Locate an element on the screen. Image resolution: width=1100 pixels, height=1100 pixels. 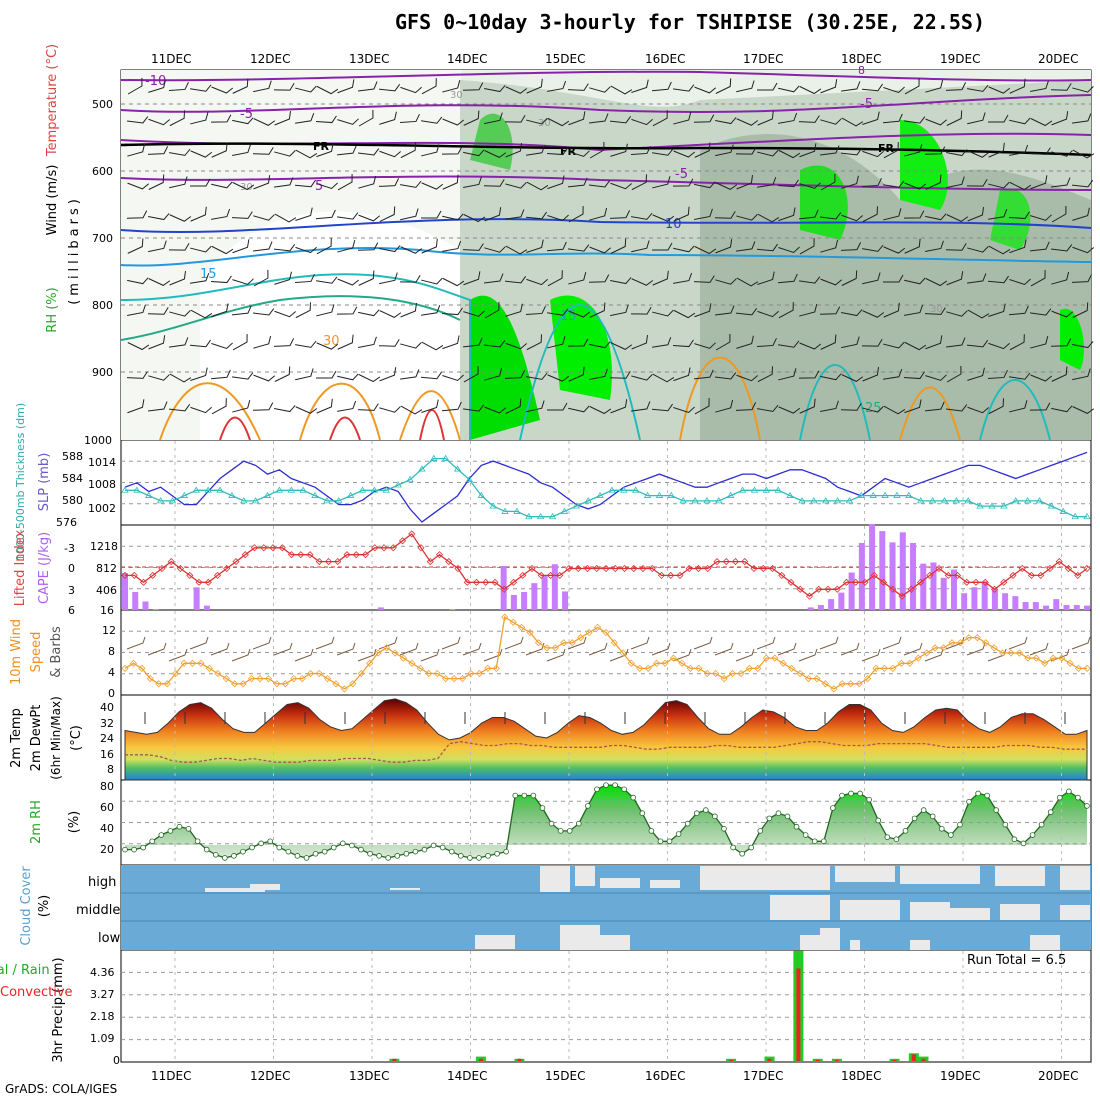
y-tick-label: 16 is located at coordinates (107, 754).